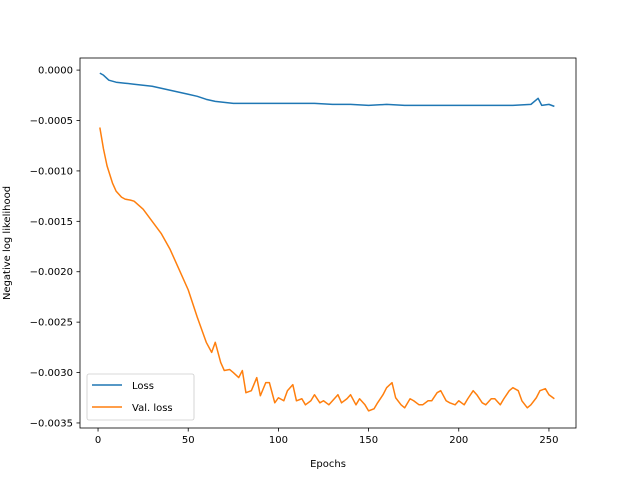 The height and width of the screenshot is (480, 640). I want to click on y-axis-label: Negative log likelihood, so click(7, 243).